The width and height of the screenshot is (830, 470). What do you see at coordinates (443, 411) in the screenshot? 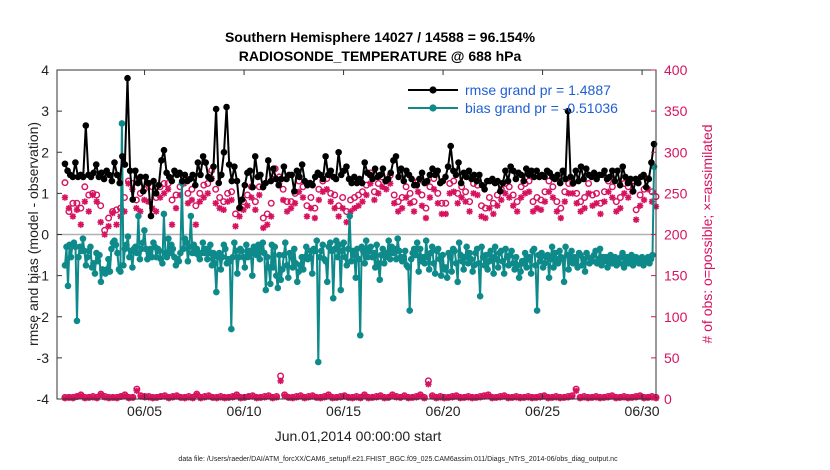
I see `x-tick-label: 06/20` at bounding box center [443, 411].